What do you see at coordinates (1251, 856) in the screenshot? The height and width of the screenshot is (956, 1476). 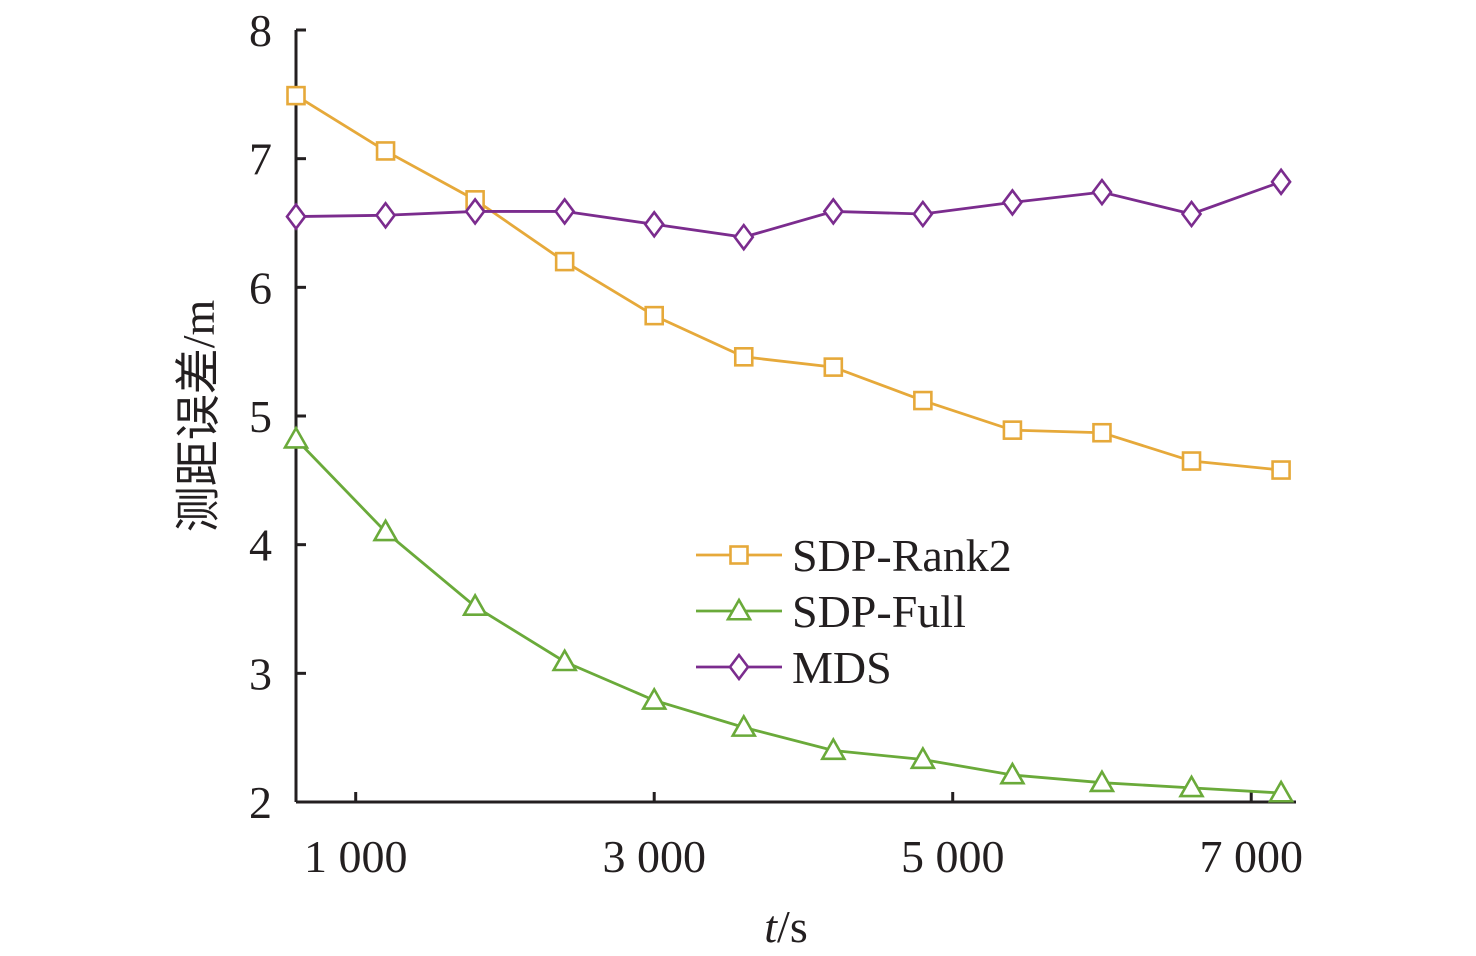 I see `x-tick-label: 7 000` at bounding box center [1251, 856].